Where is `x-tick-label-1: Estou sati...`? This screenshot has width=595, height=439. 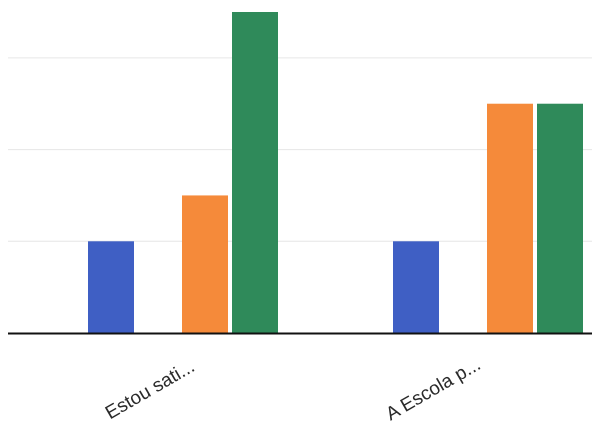
x-tick-label-1: Estou sati... is located at coordinates (150, 390).